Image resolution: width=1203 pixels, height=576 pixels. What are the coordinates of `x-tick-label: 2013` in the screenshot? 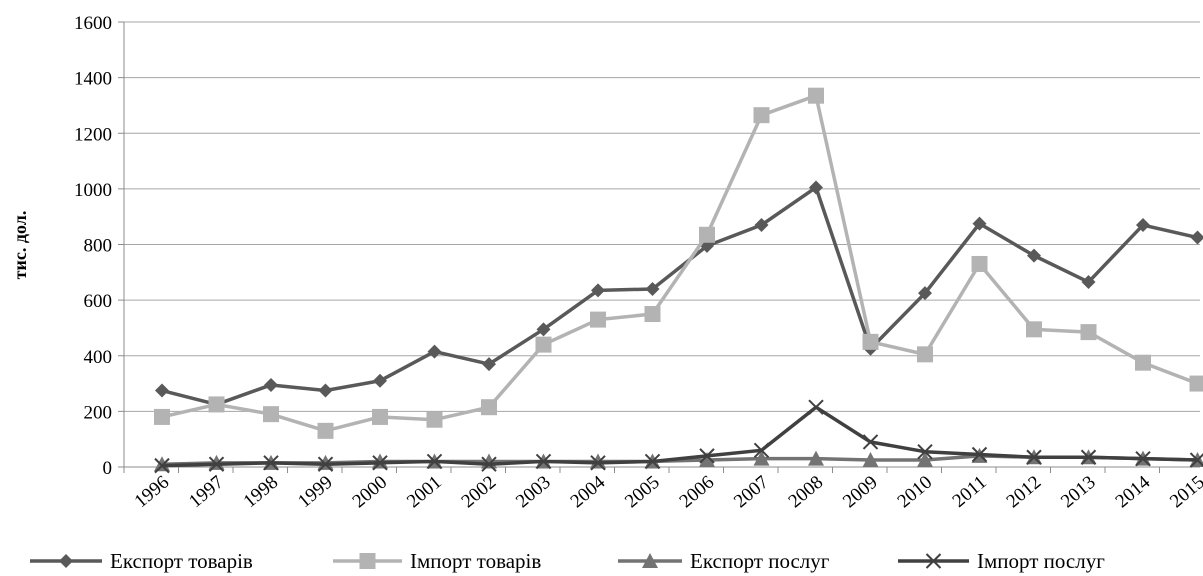 It's located at (1078, 492).